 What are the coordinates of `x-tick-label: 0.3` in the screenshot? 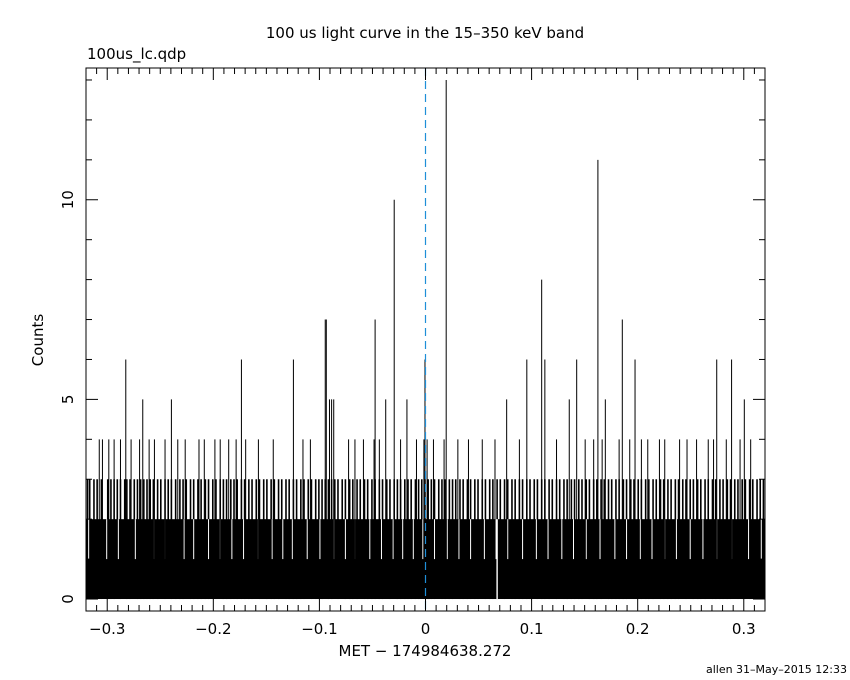 It's located at (744, 629).